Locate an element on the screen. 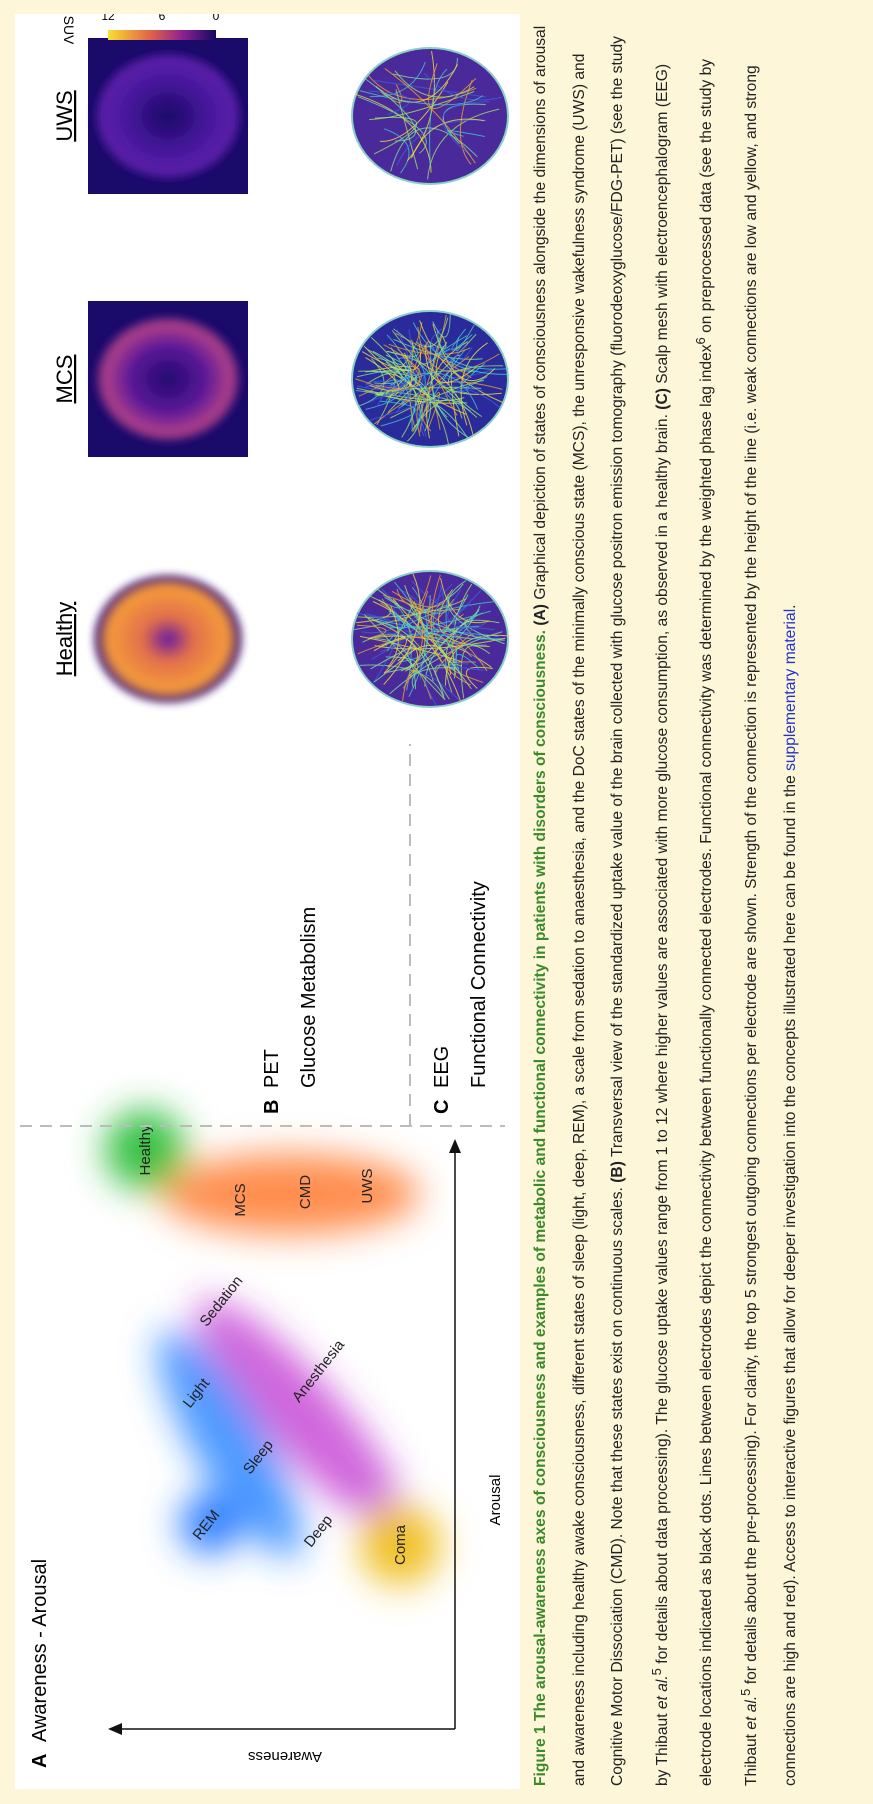  x-arrow is located at coordinates (455, 1146).